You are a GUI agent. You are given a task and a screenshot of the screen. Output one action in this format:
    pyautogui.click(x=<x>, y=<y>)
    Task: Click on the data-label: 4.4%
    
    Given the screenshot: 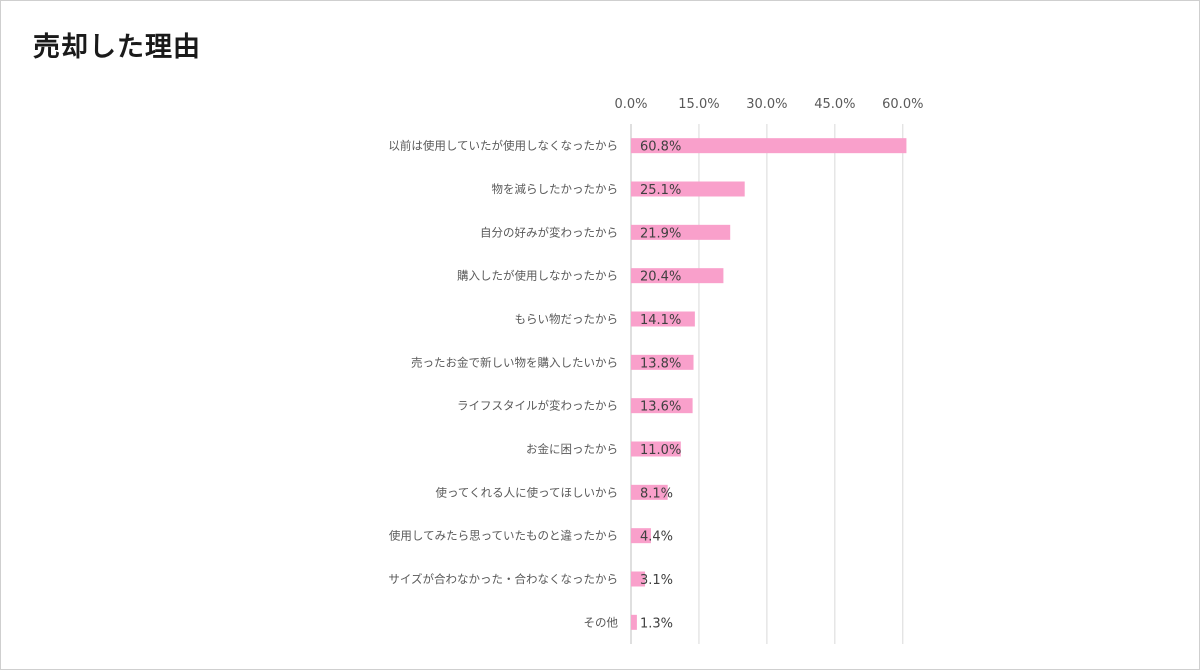 What is the action you would take?
    pyautogui.click(x=656, y=537)
    